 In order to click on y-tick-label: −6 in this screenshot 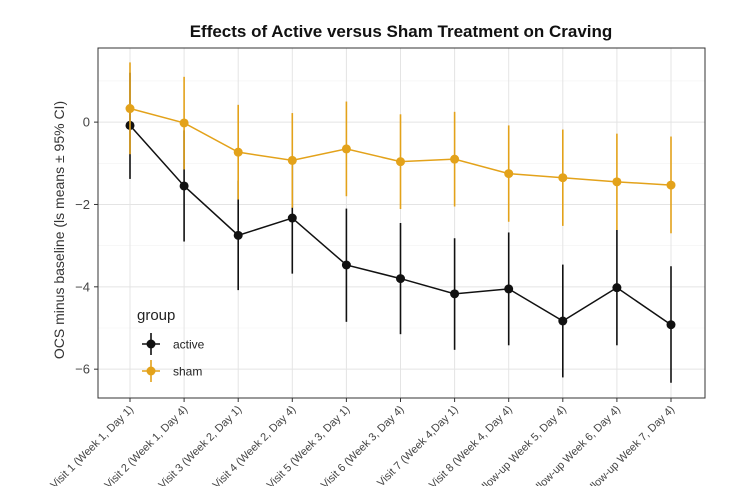, I will do `click(82, 369)`.